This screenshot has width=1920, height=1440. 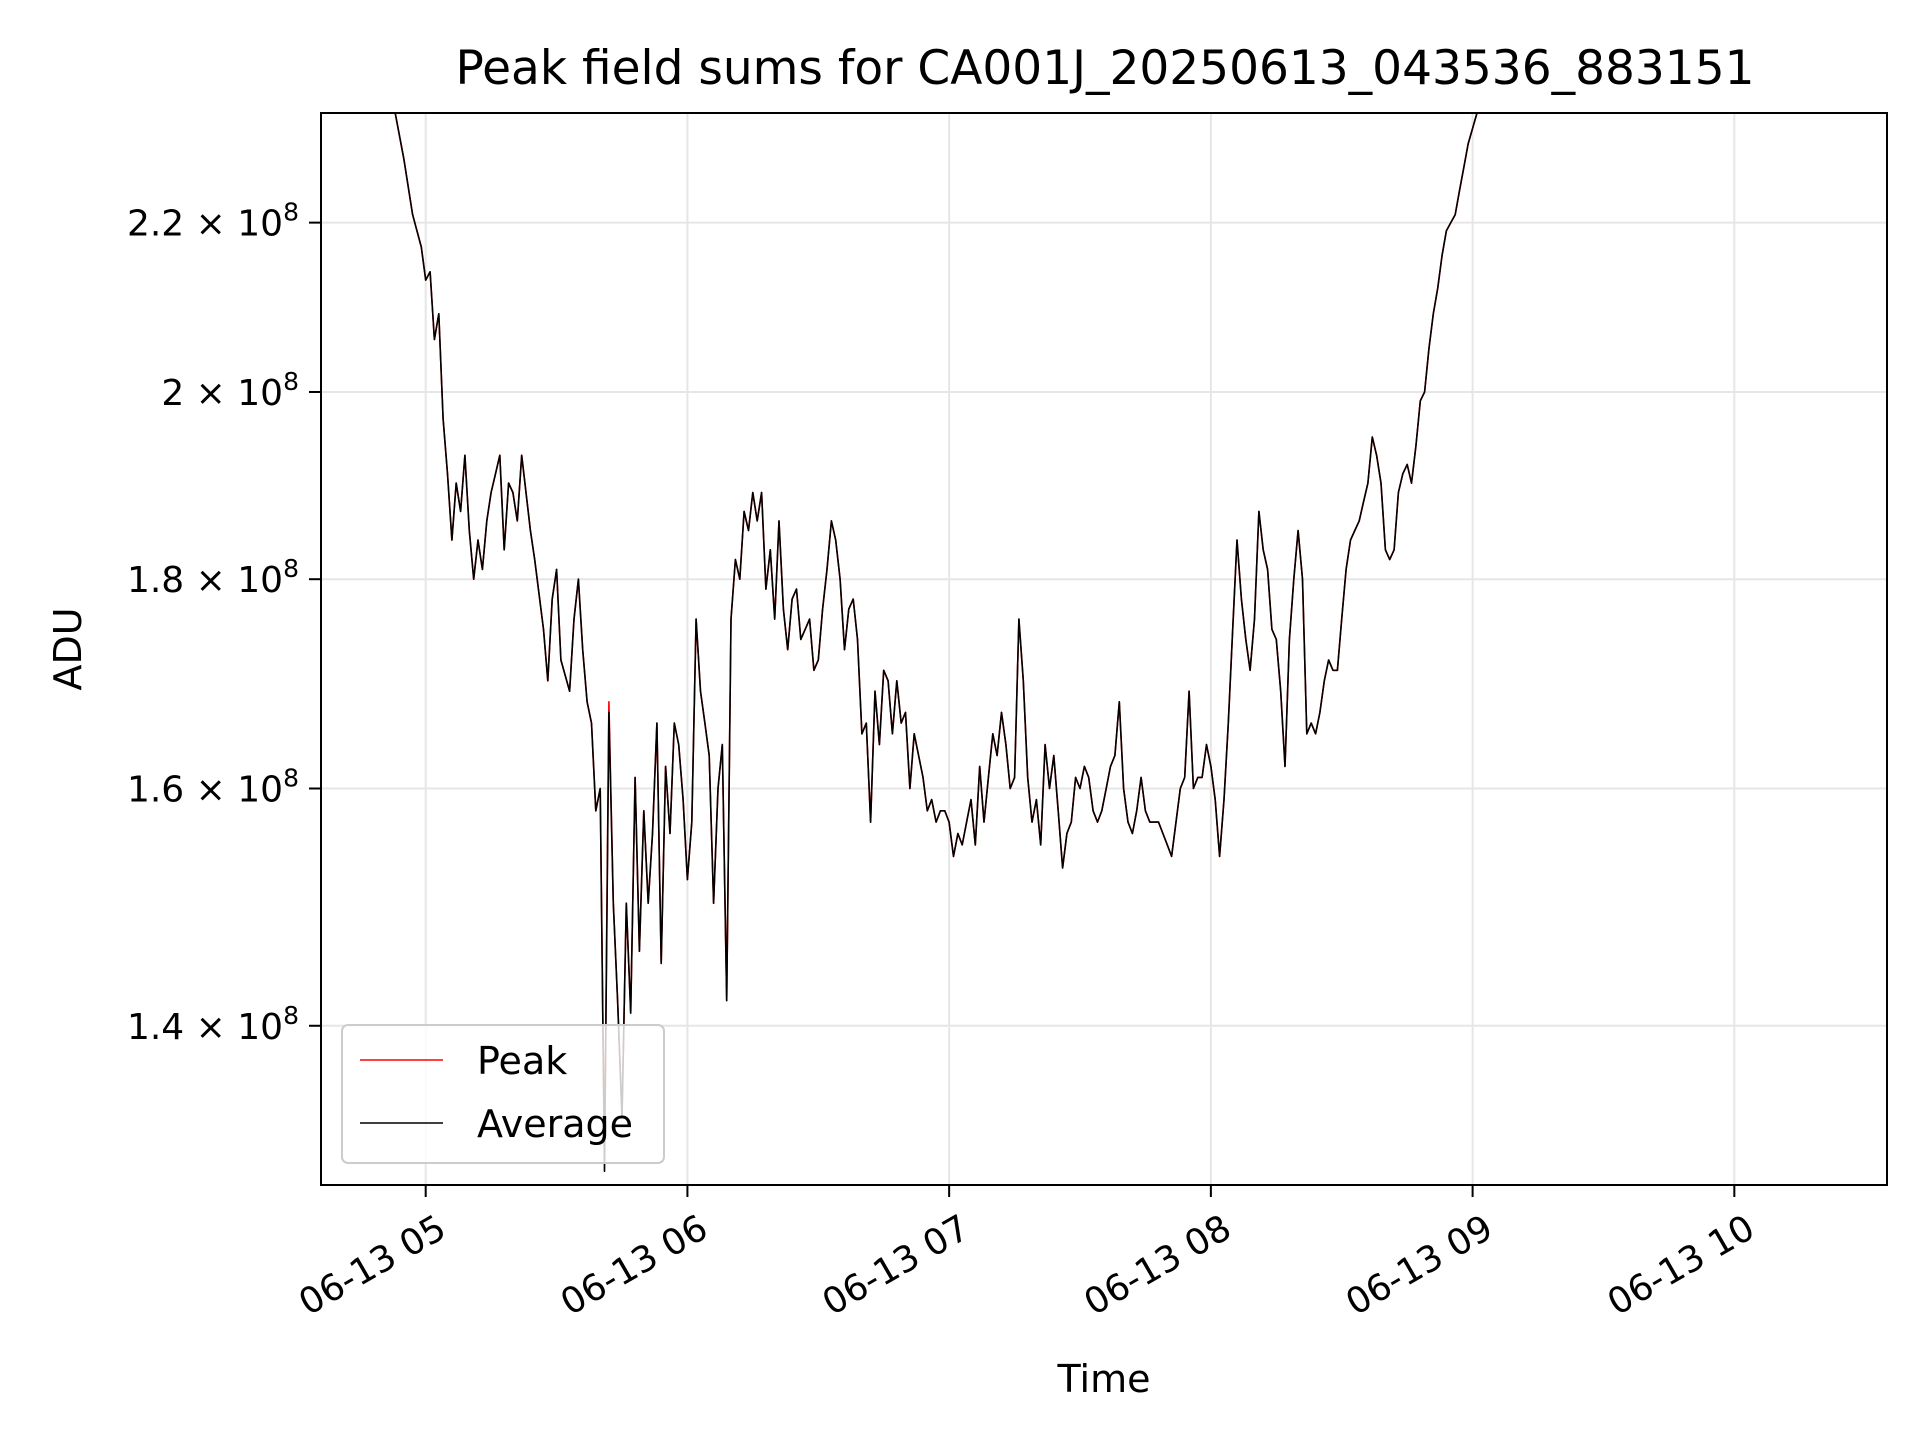 What do you see at coordinates (555, 1124) in the screenshot?
I see `legend-label-average: Average` at bounding box center [555, 1124].